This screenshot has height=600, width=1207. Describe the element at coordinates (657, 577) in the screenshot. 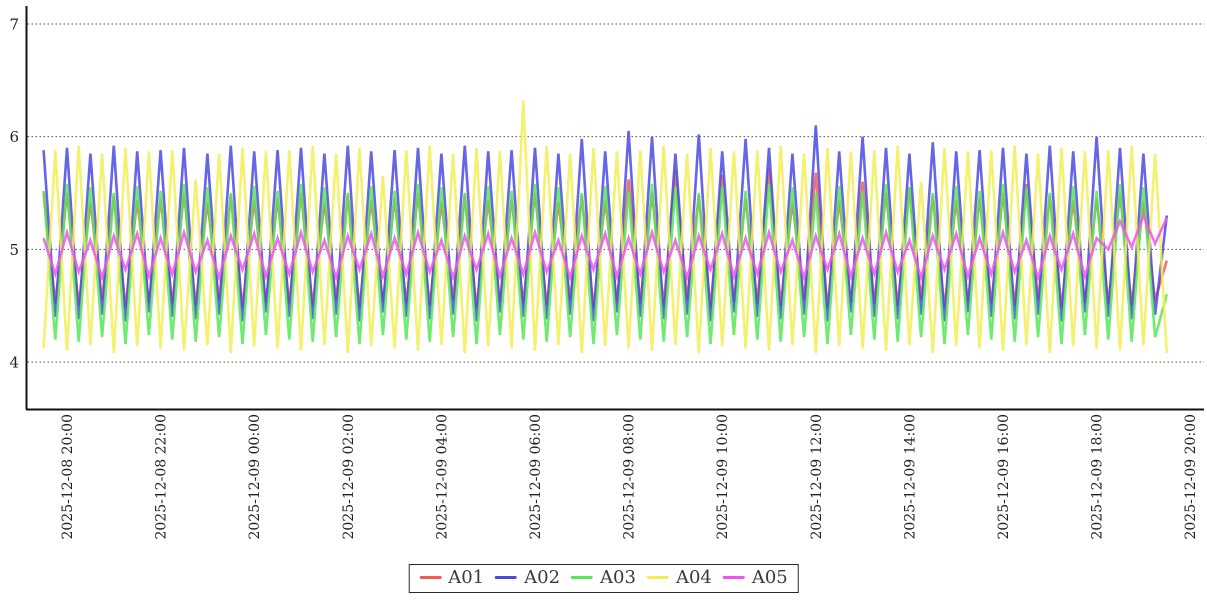

I see `legend-swatch-a04` at that location.